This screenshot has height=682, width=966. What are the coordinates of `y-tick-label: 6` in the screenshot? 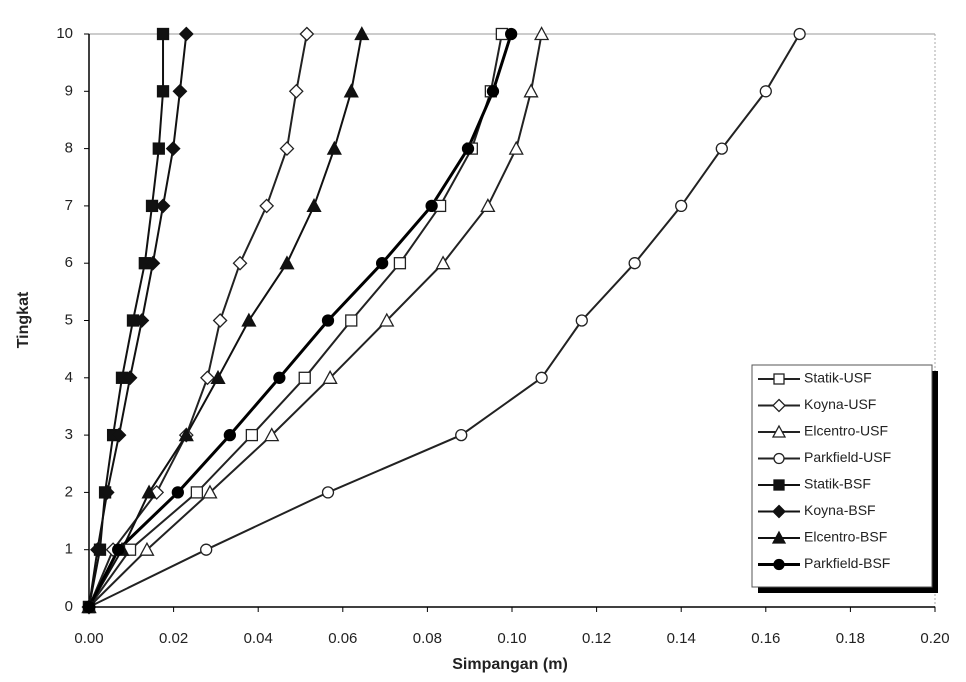 It's located at (69, 262).